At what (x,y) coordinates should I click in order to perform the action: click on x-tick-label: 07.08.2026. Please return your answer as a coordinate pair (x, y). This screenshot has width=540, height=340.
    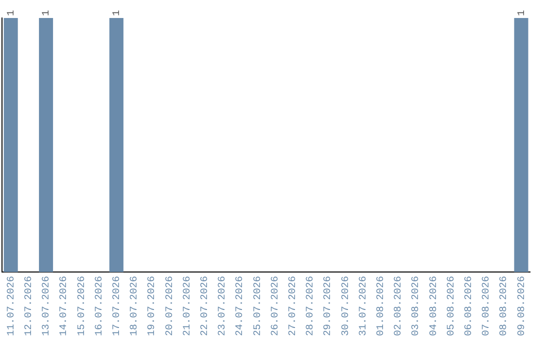
    Looking at the image, I should click on (487, 306).